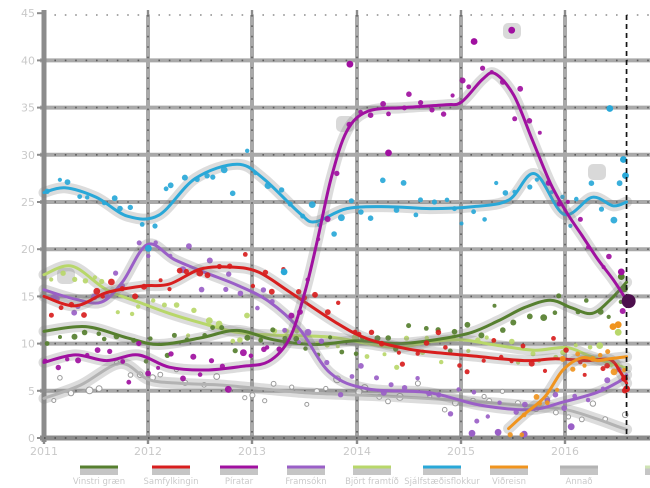  Describe the element at coordinates (28, 60) in the screenshot. I see `y-axis-label: 40` at that location.